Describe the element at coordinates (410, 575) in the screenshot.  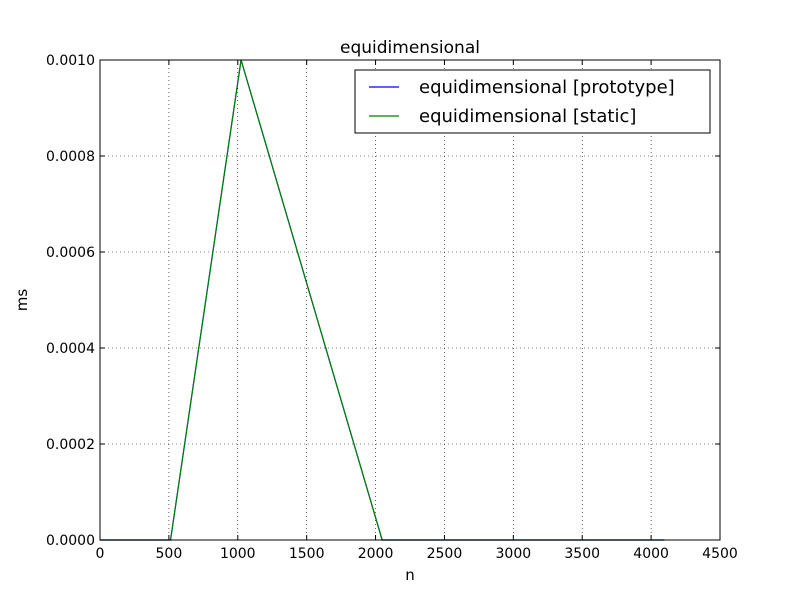
I see `x-axis-label: n` at that location.